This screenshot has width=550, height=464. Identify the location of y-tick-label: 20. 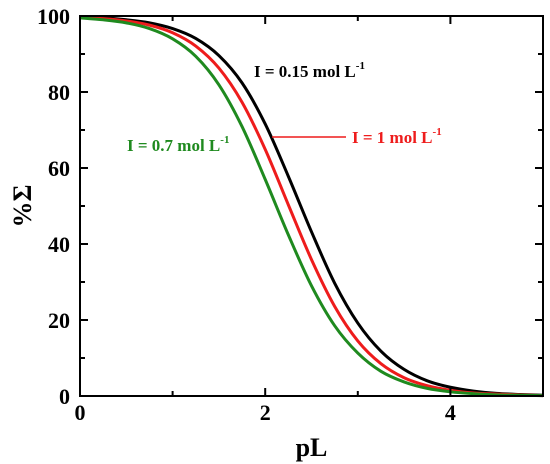
(59, 320).